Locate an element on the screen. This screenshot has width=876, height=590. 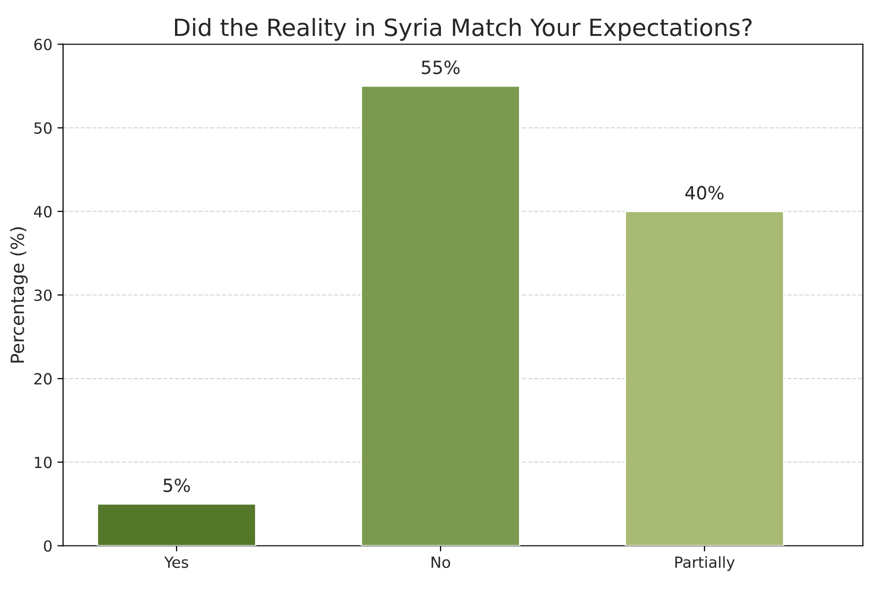
x-tick-label: No is located at coordinates (441, 562).